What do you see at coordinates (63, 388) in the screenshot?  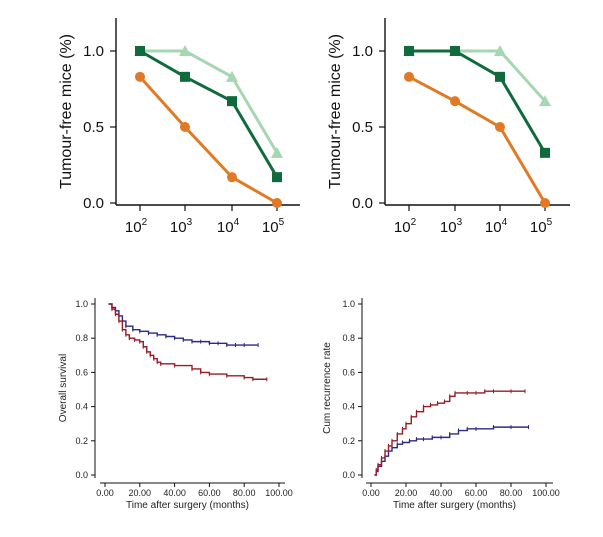 I see `y-axis-label: Overall survival` at bounding box center [63, 388].